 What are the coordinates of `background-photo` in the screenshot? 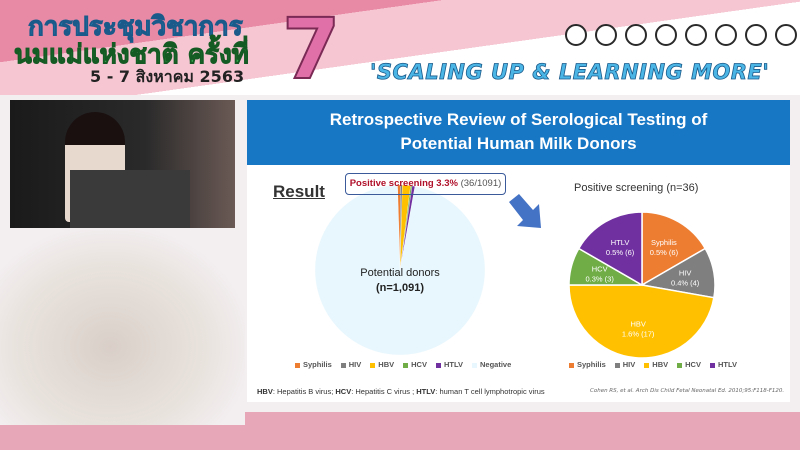 It's located at (122, 327).